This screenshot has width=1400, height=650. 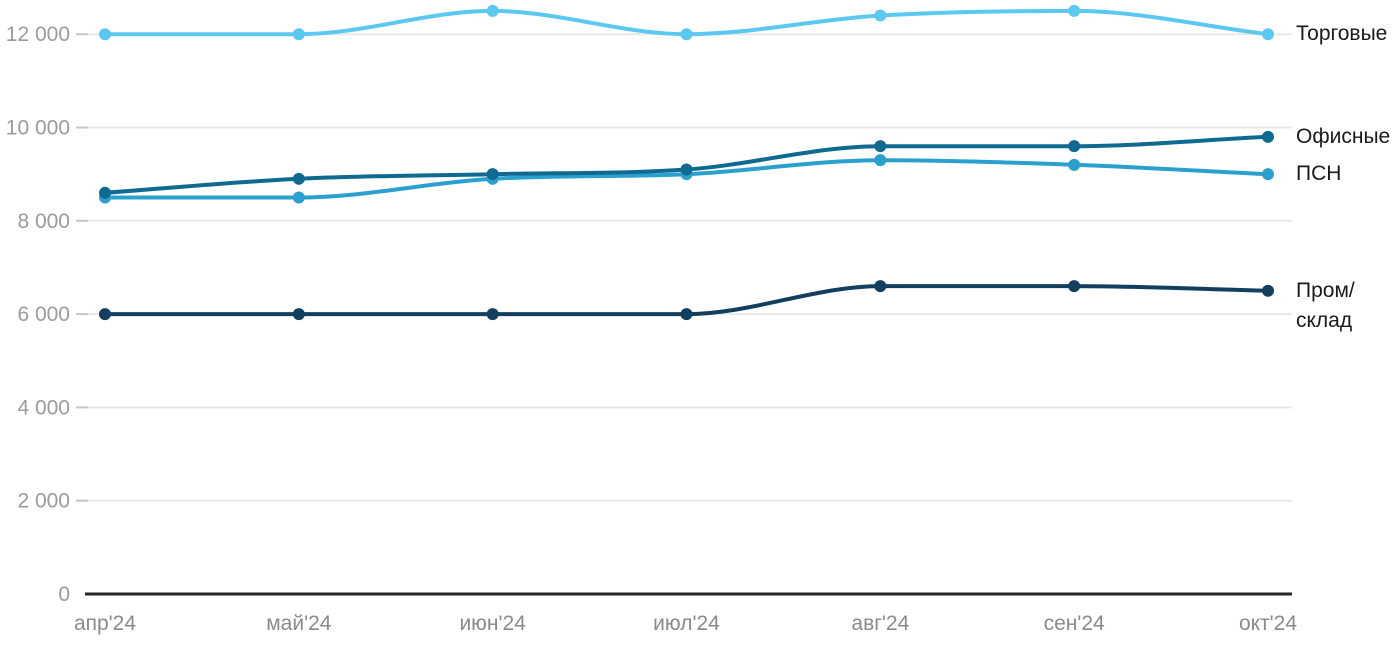 What do you see at coordinates (43, 407) in the screenshot?
I see `y-tick-label: 4 000` at bounding box center [43, 407].